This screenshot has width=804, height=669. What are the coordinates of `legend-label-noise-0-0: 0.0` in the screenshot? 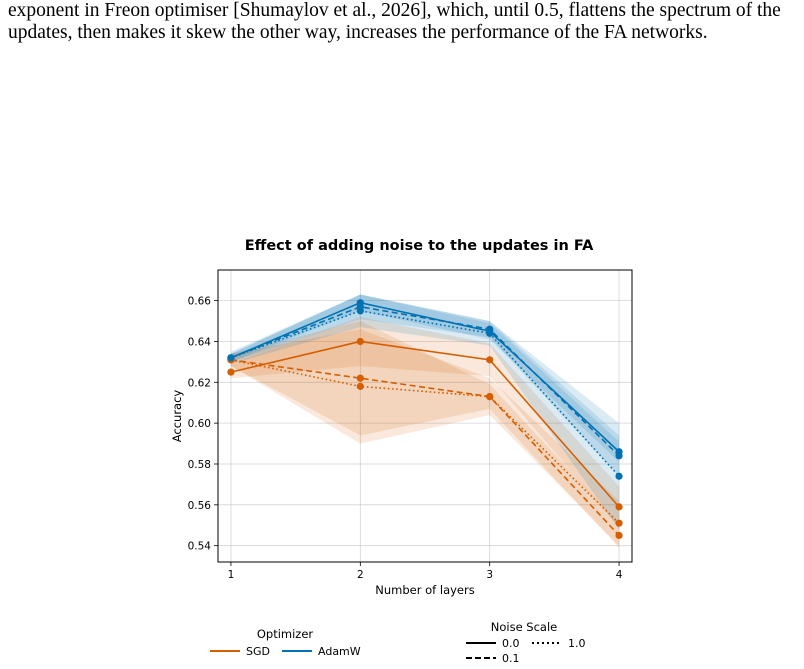 It's located at (511, 643).